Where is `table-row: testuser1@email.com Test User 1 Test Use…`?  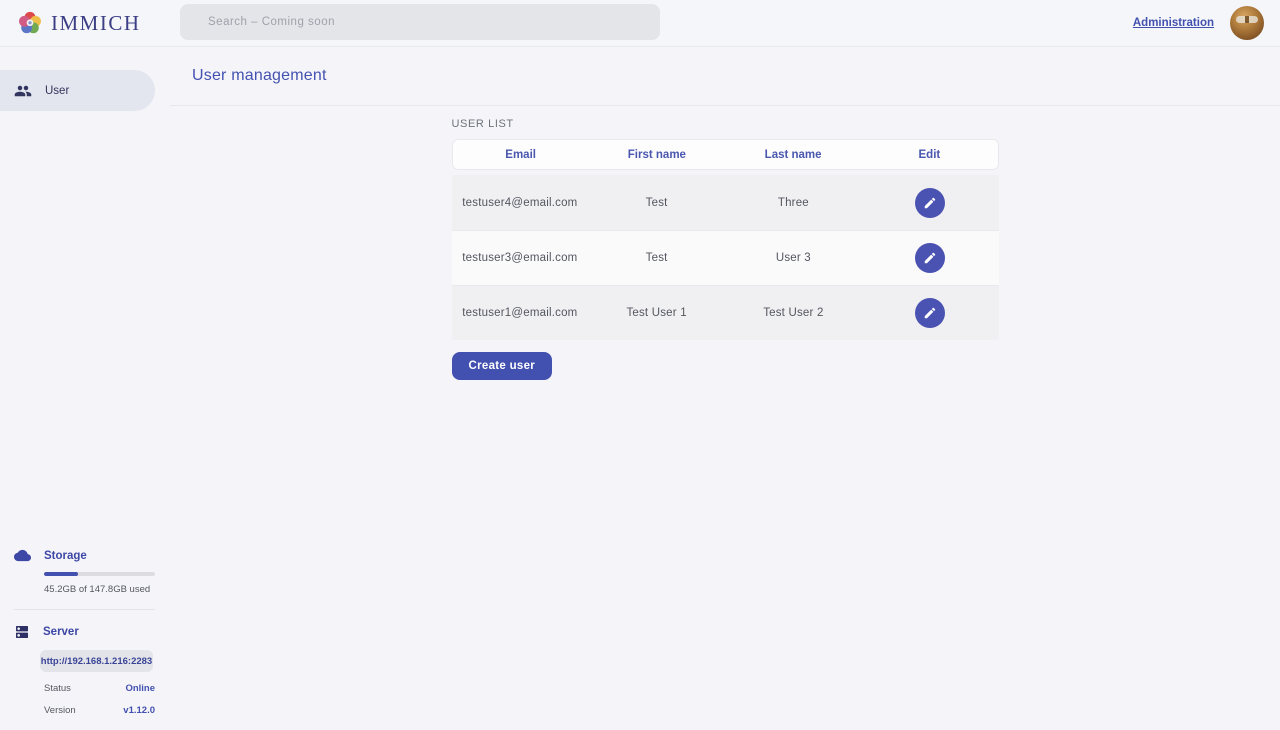 table-row: testuser1@email.com Test User 1 Test Use… is located at coordinates (725, 312).